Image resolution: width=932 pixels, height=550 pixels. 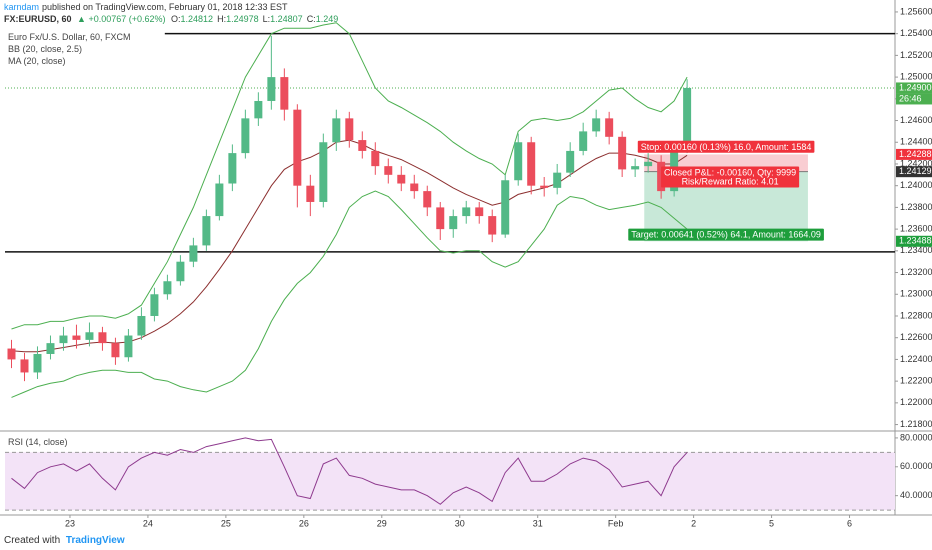 What do you see at coordinates (771, 523) in the screenshot?
I see `x-tick-label: 5` at bounding box center [771, 523].